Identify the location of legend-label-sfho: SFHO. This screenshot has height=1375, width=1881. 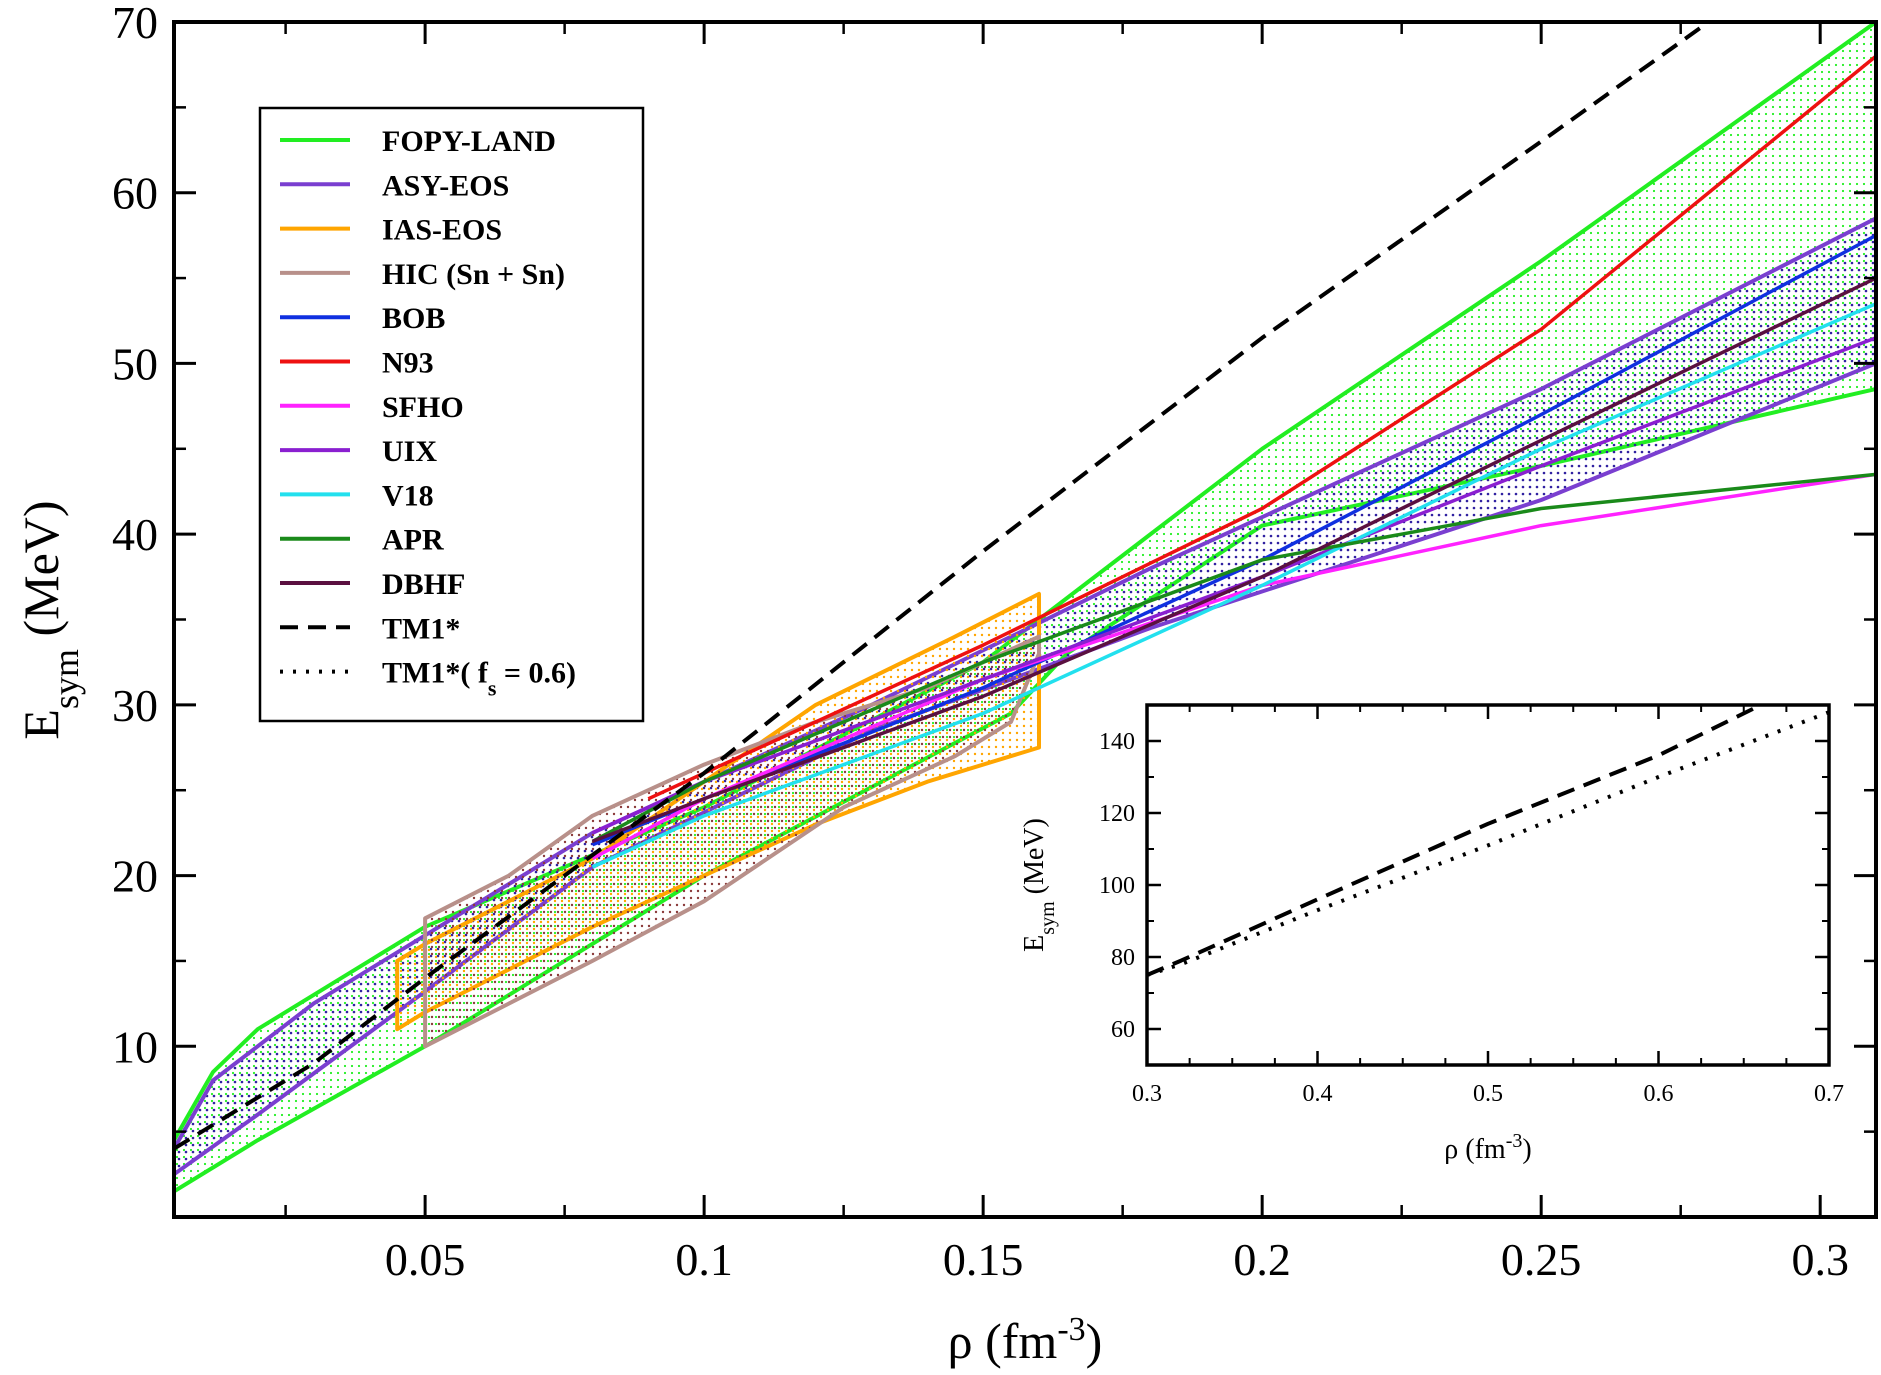
(423, 407).